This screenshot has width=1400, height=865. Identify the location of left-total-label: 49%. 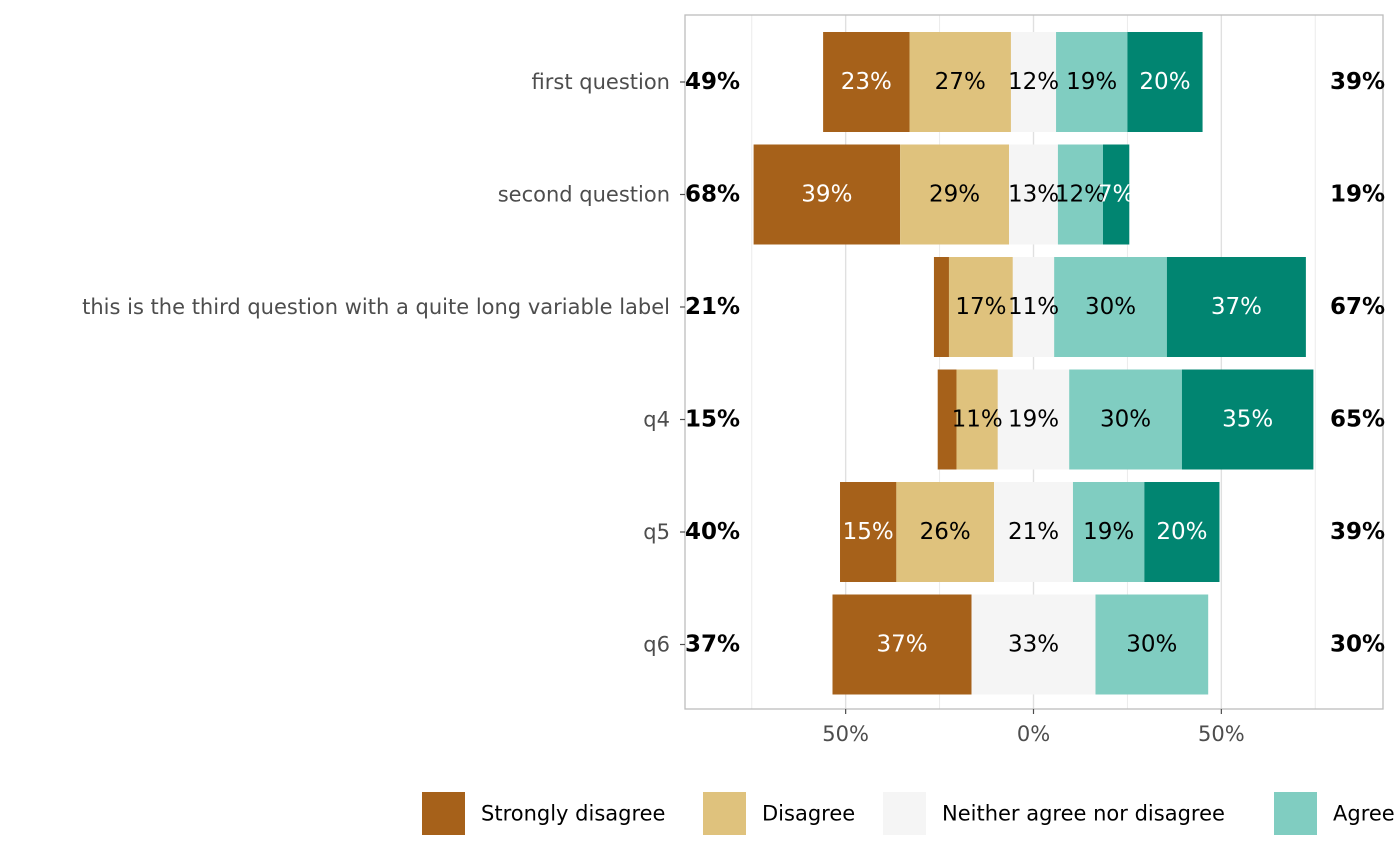
(712, 82).